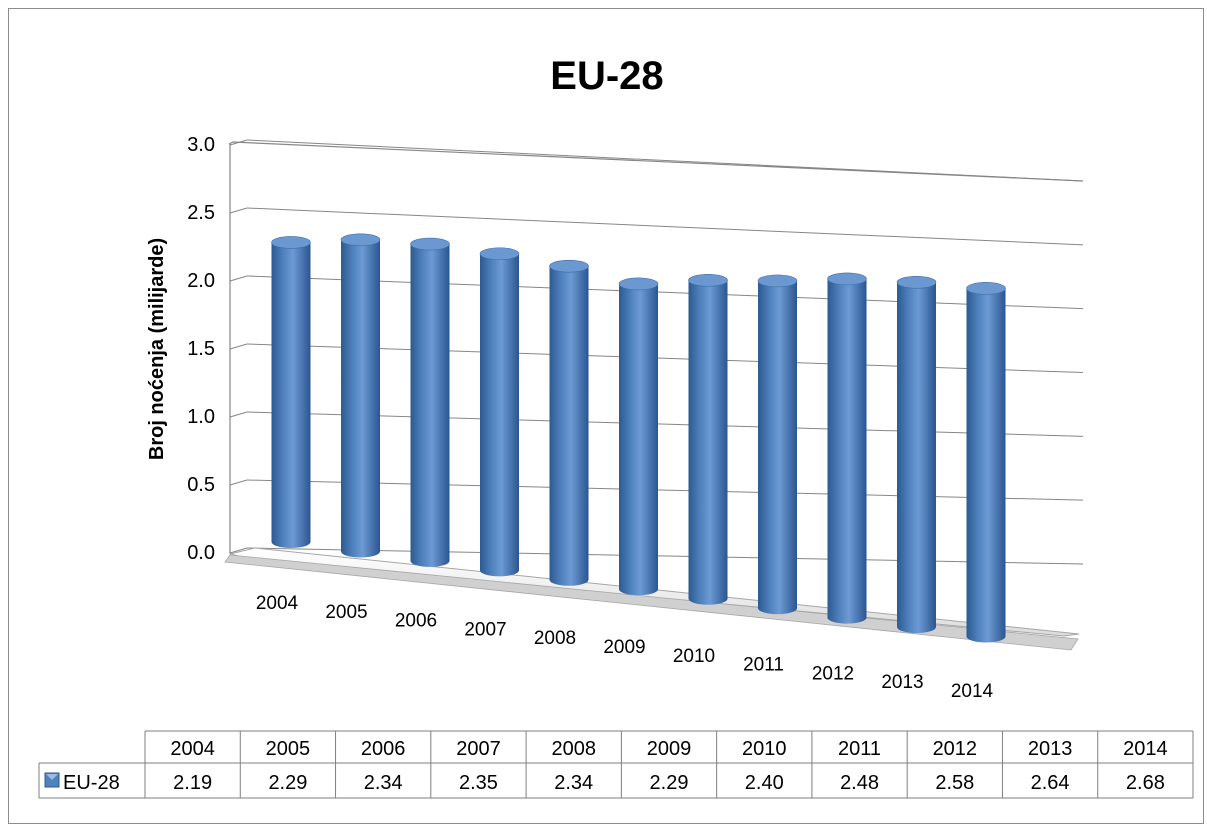  I want to click on back-wall-top, so click(656, 161).